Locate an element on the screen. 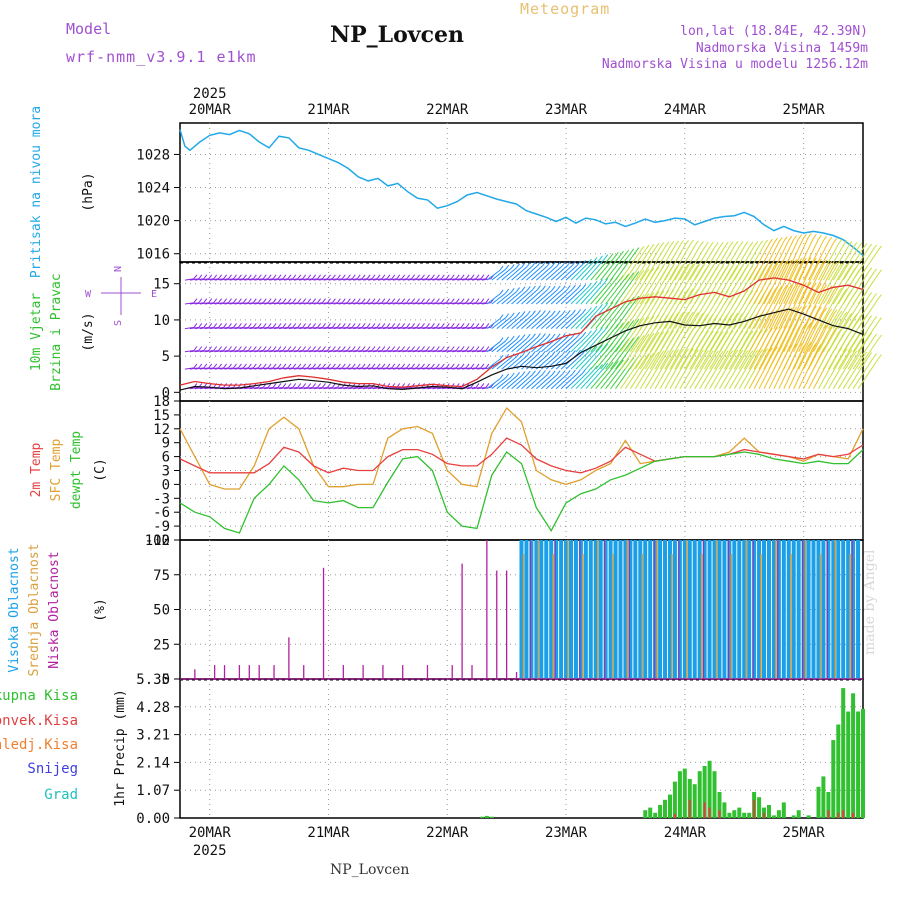 This screenshot has height=900, width=900. wind-speed-line is located at coordinates (521, 349).